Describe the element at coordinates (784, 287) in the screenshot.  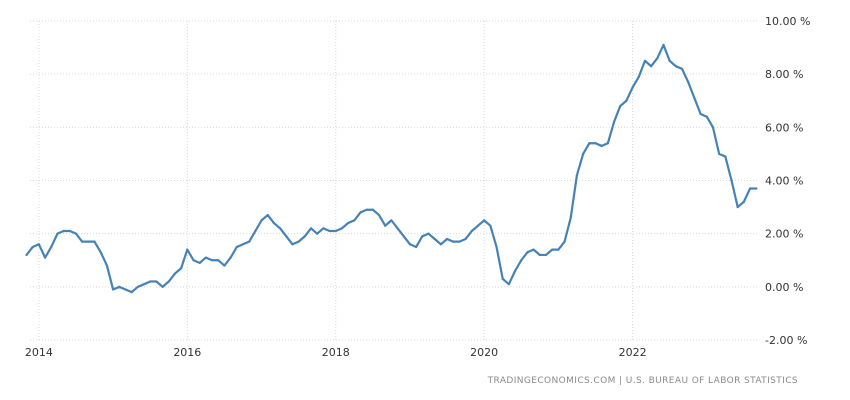
I see `y-tick-label: 0.00 %` at that location.